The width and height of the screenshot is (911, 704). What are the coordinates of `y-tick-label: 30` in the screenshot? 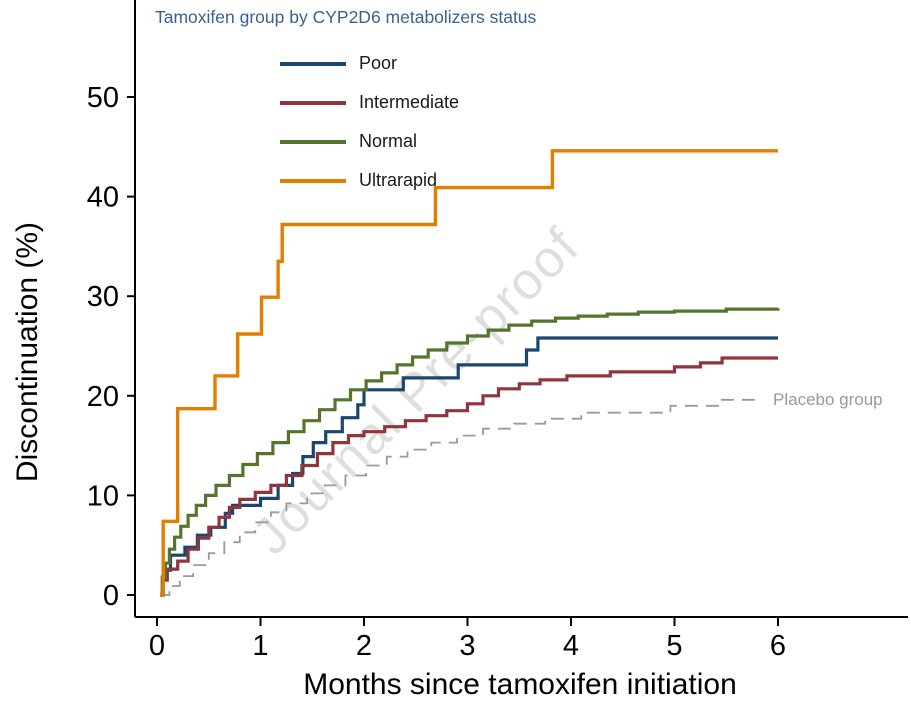 It's located at (103, 297).